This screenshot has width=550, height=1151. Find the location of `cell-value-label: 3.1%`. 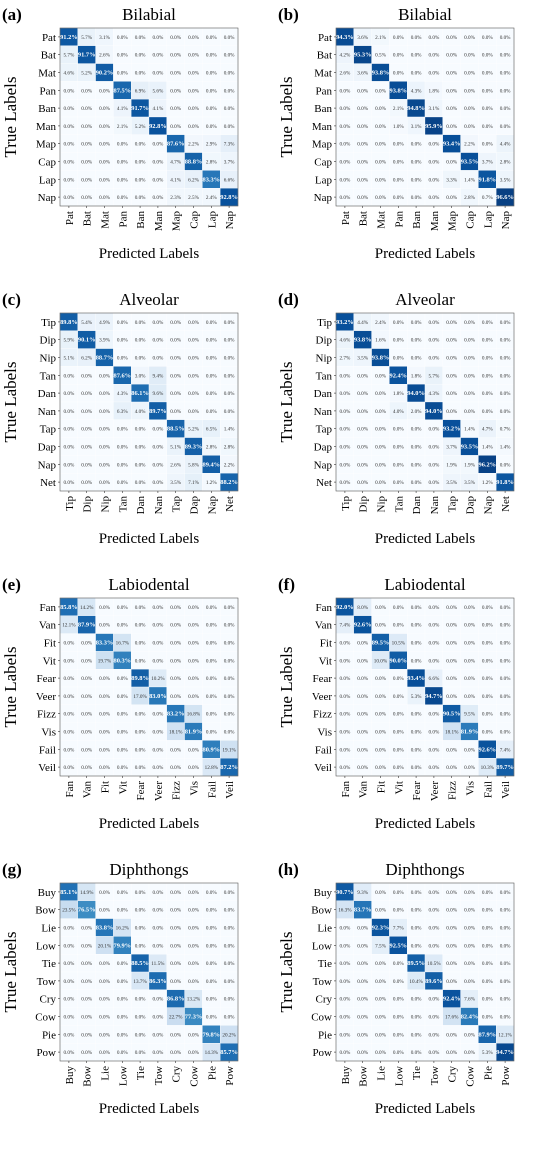

cell-value-label: 3.1% is located at coordinates (104, 38).